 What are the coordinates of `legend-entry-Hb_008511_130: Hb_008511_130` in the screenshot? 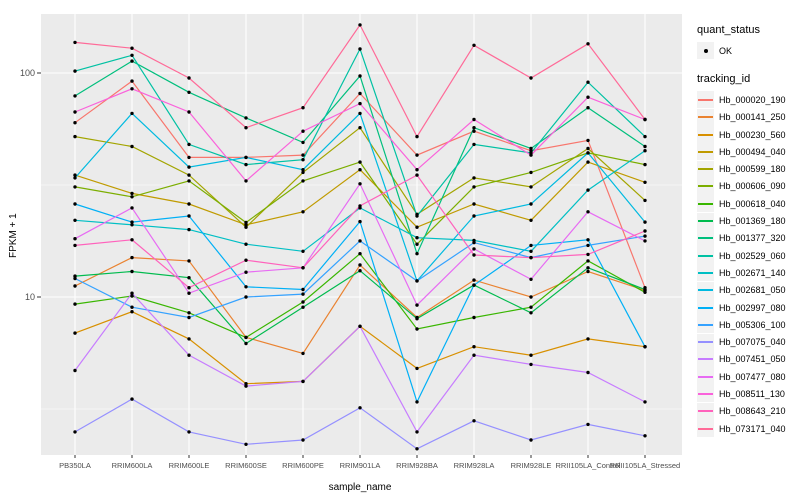 It's located at (747, 394).